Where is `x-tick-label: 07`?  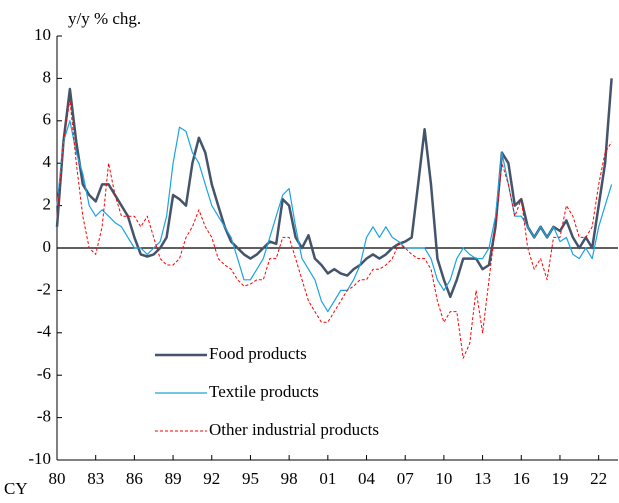 x-tick-label: 07 is located at coordinates (406, 478).